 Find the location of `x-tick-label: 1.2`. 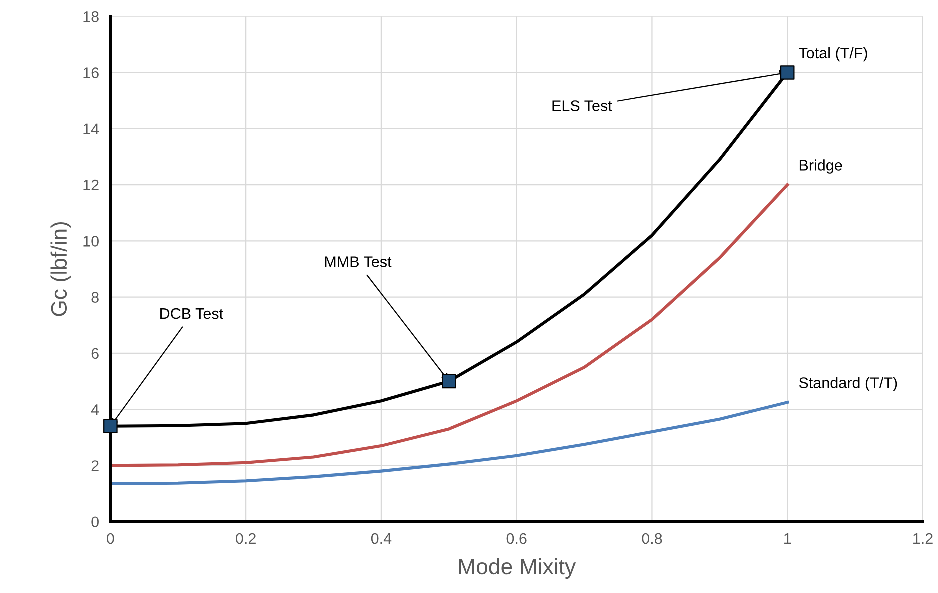

x-tick-label: 1.2 is located at coordinates (923, 538).